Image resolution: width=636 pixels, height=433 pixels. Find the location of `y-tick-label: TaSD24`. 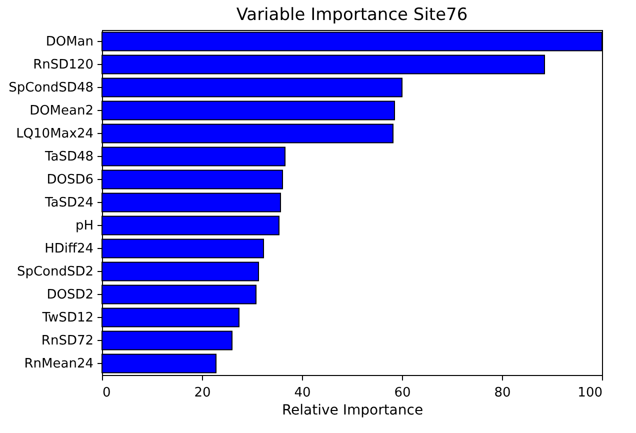

y-tick-label: TaSD24 is located at coordinates (69, 203).